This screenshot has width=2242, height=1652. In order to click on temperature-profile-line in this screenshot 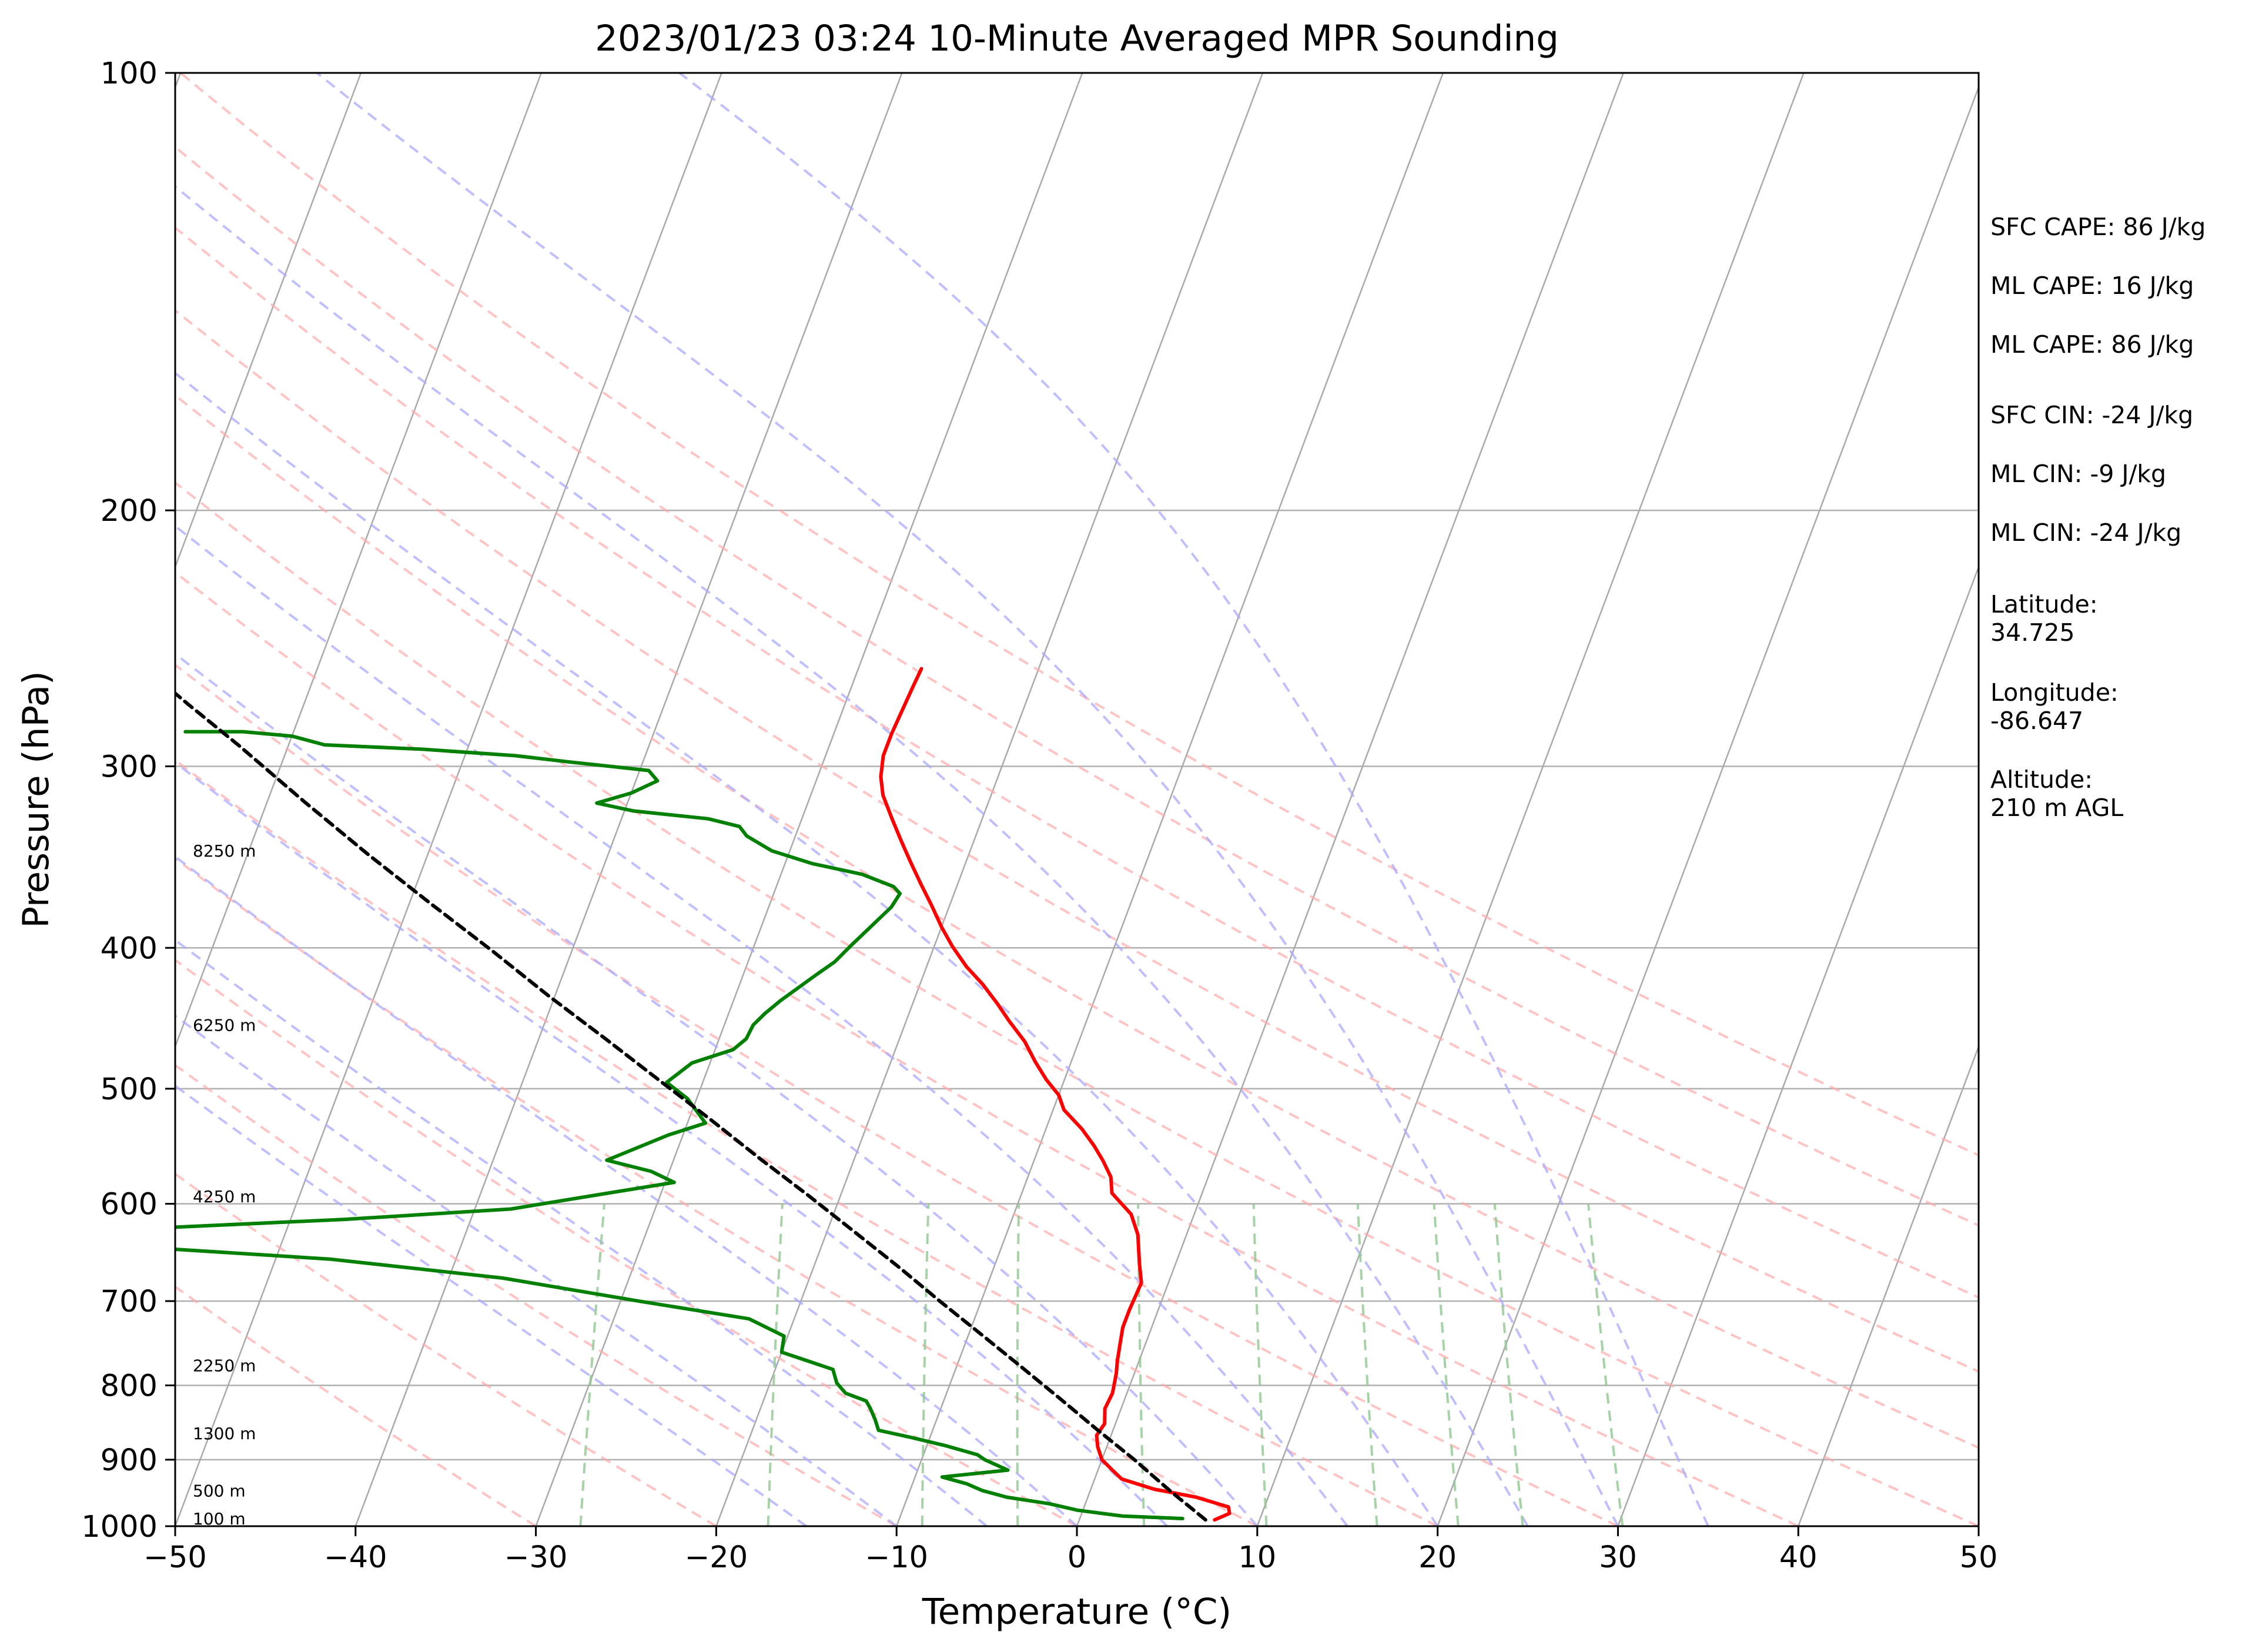, I will do `click(1056, 1095)`.